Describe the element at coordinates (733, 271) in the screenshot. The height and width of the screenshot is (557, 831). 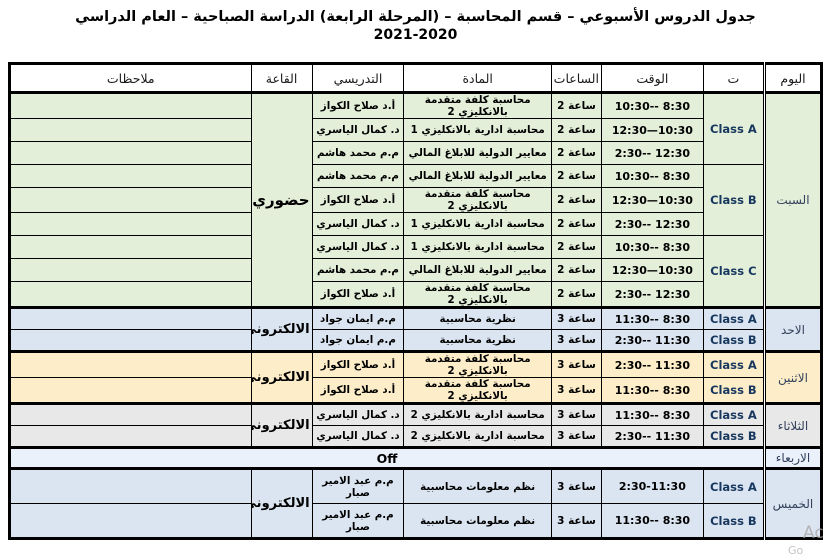
I see `class-cell: Class C` at that location.